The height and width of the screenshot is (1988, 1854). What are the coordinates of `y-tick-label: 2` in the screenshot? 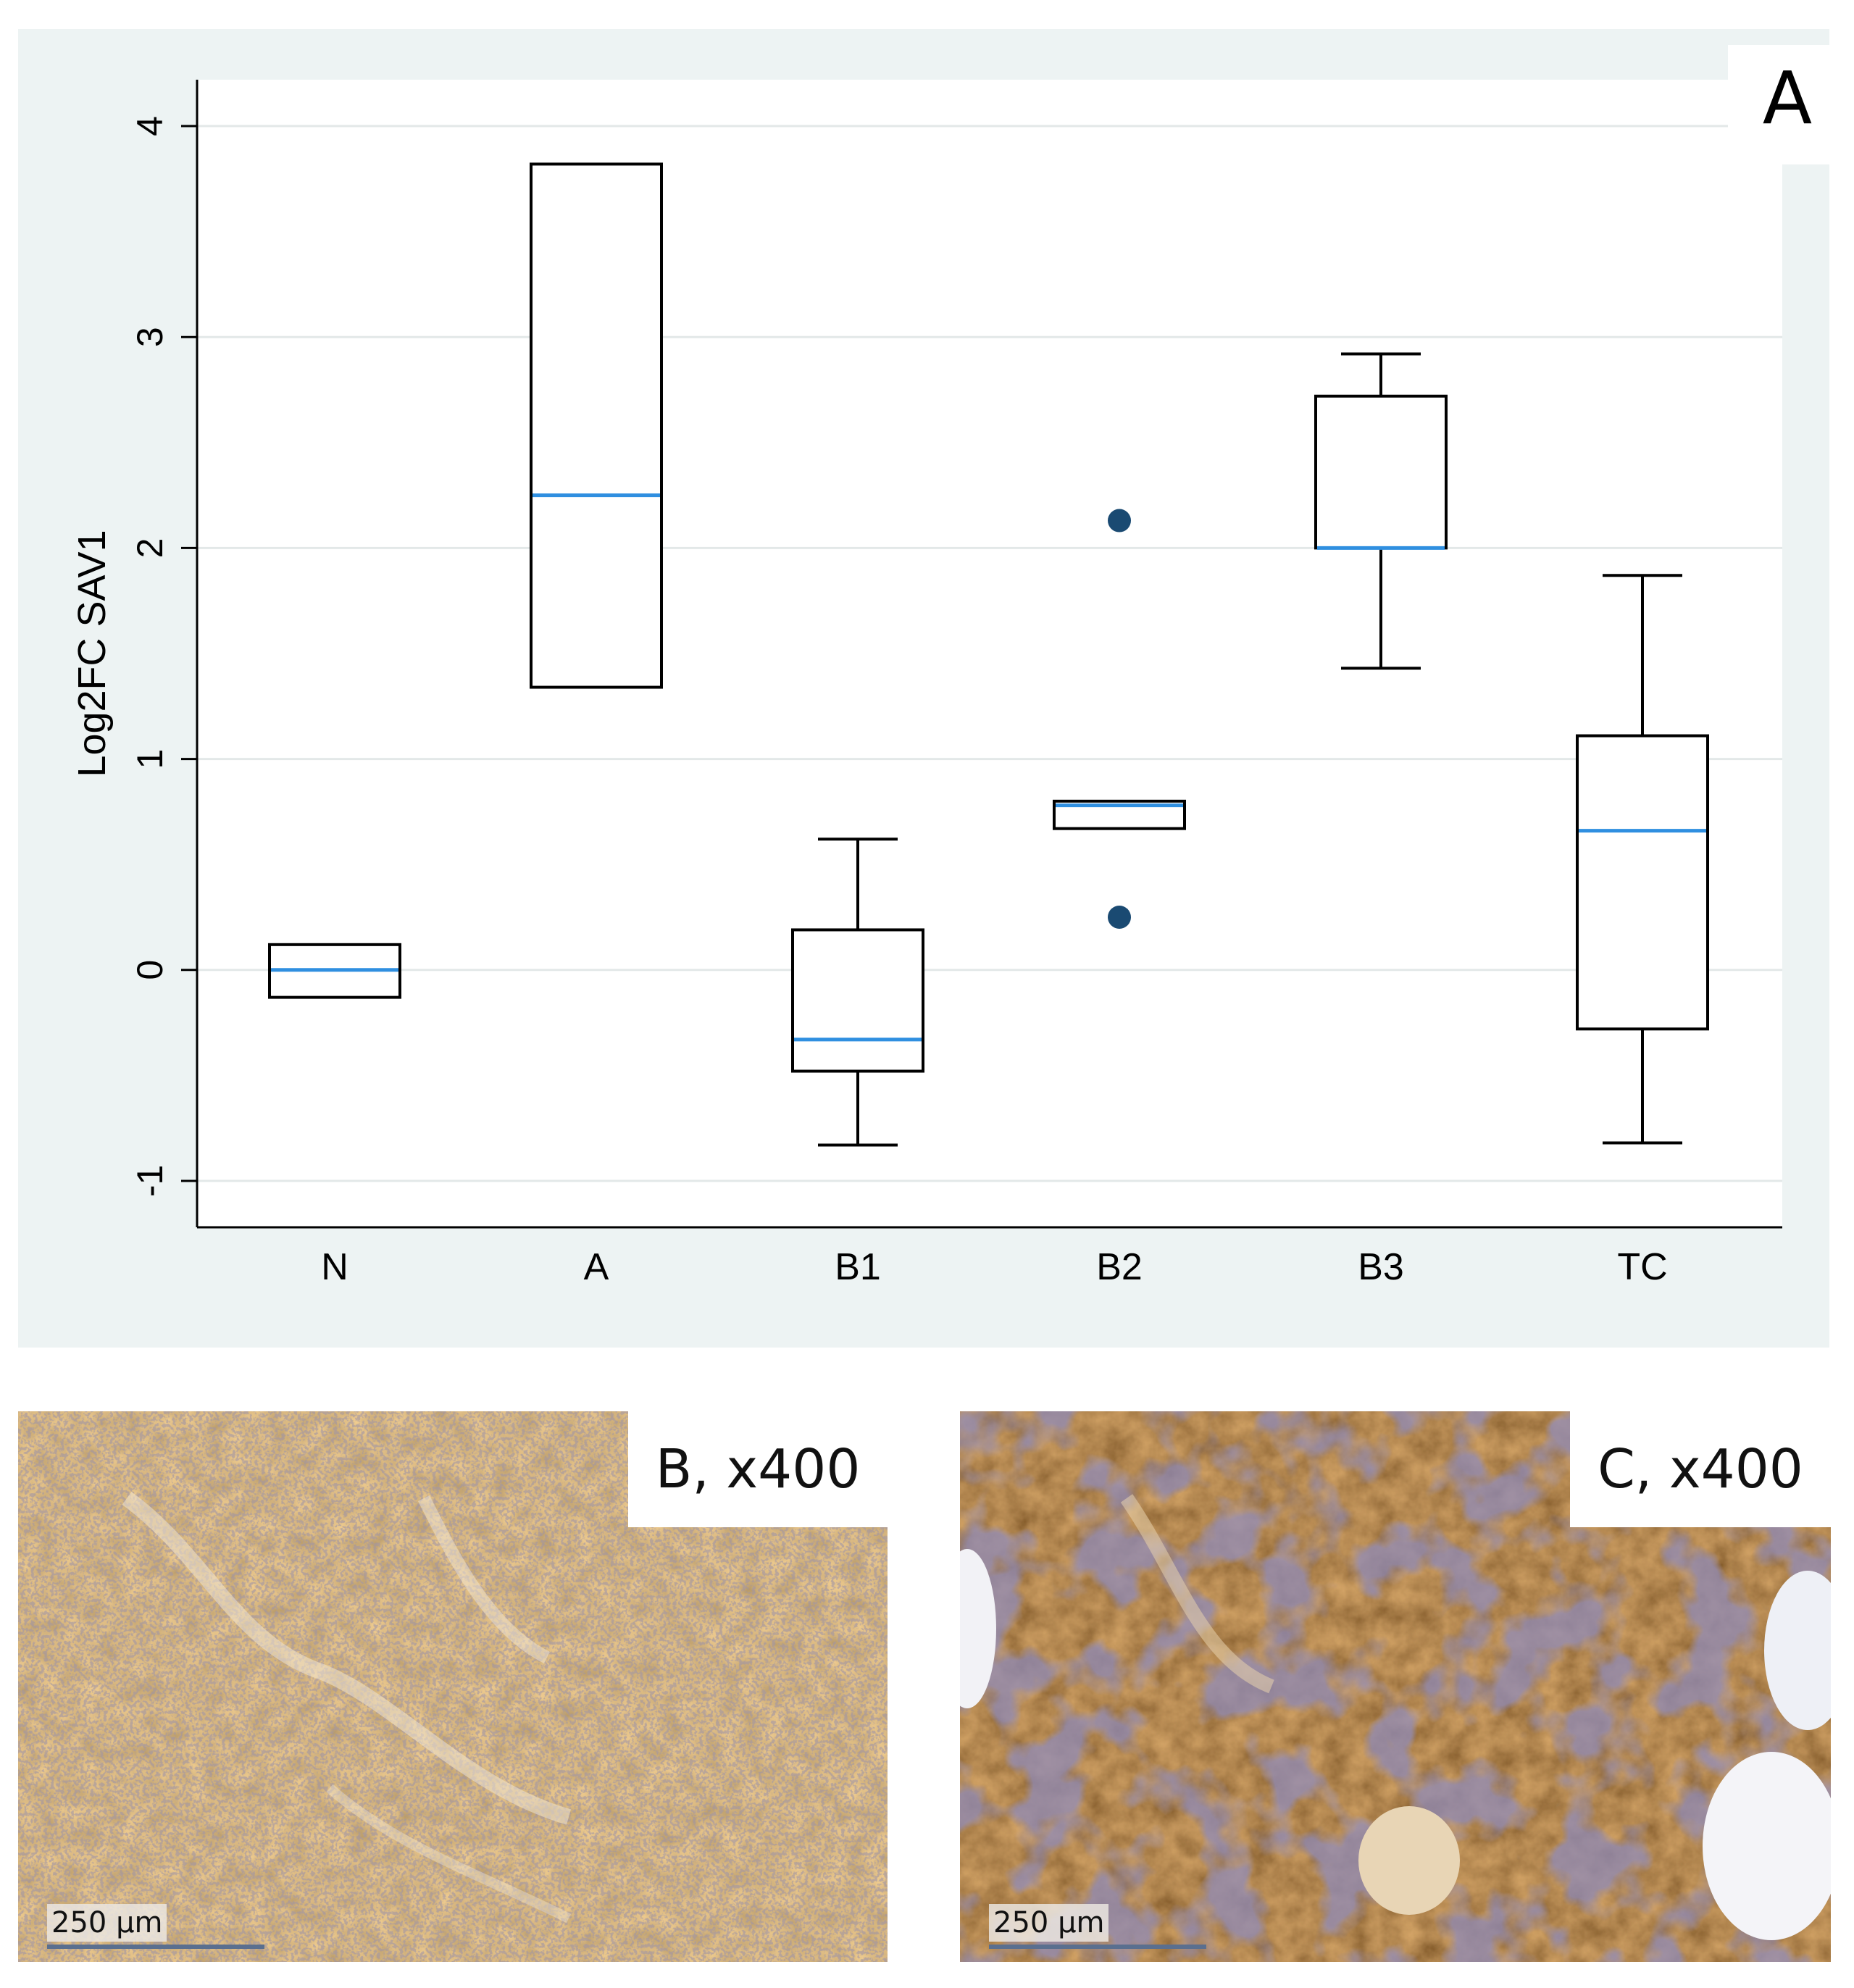 It's located at (150, 548).